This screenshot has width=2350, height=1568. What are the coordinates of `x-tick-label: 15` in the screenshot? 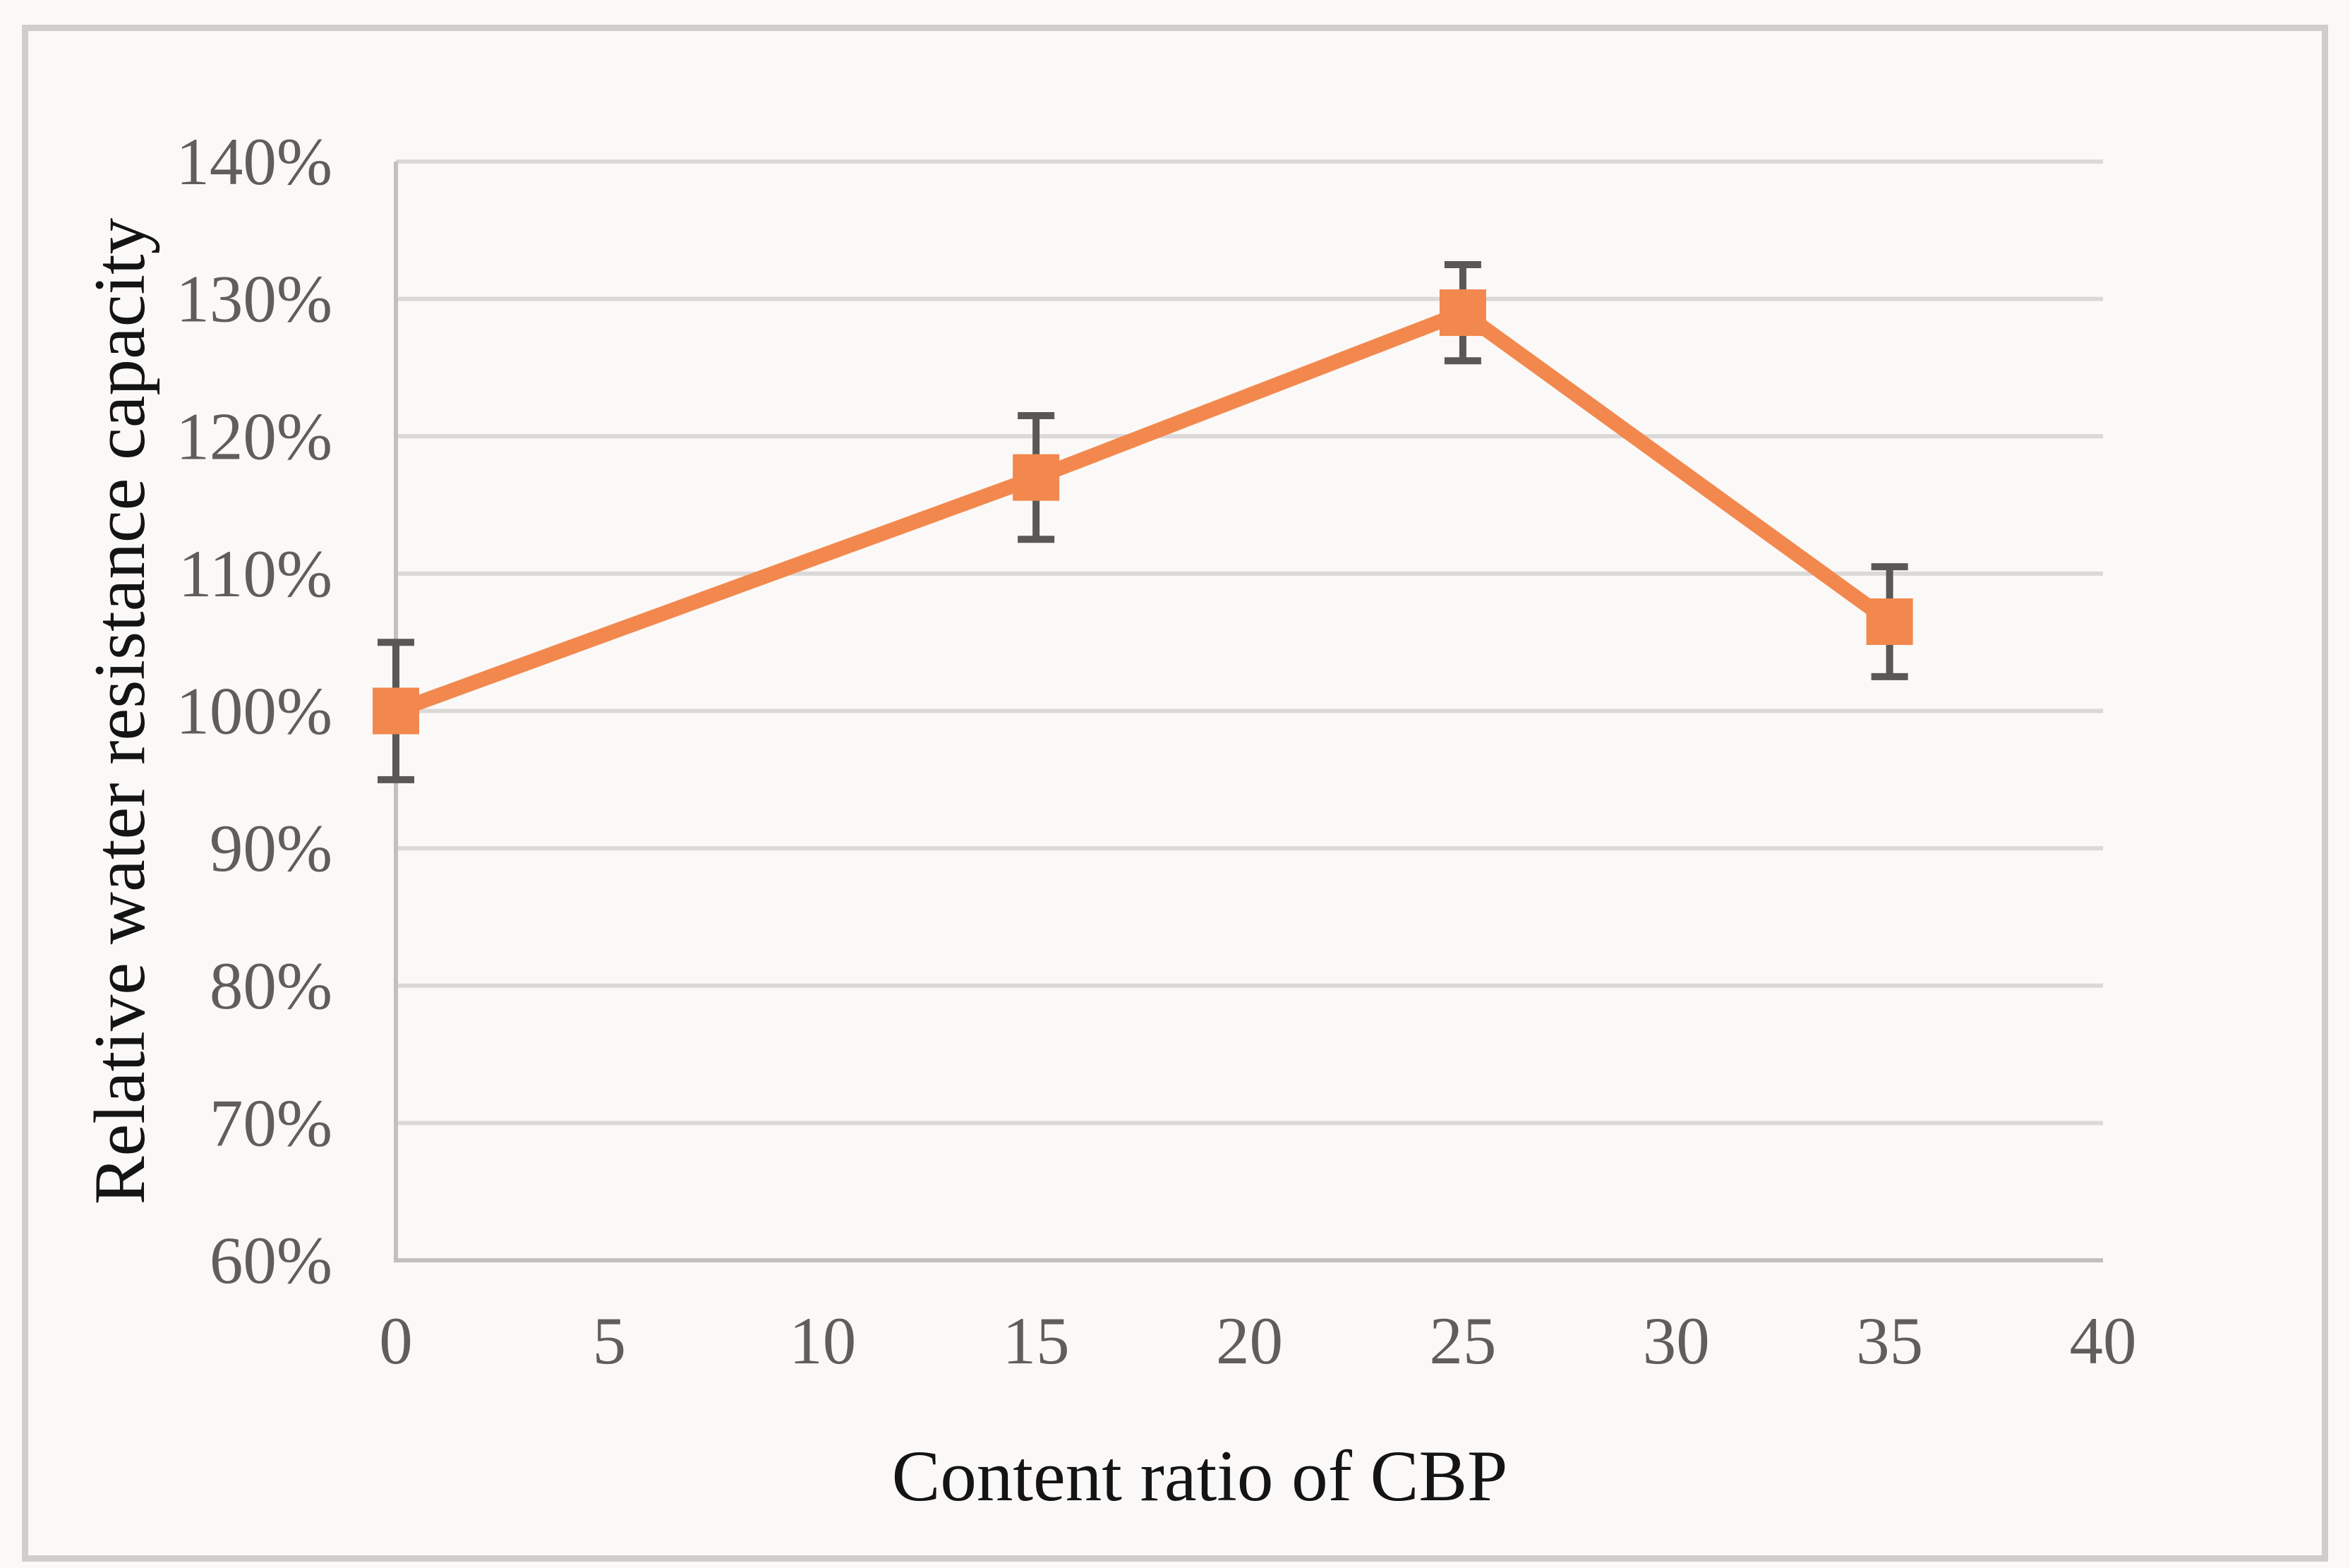 It's located at (1036, 1340).